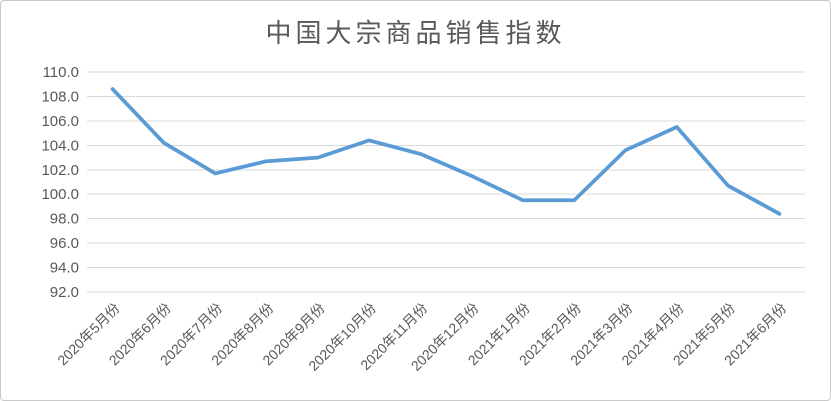 This screenshot has width=831, height=401. I want to click on chart-title: 中国大宗商品销售指数, so click(415, 33).